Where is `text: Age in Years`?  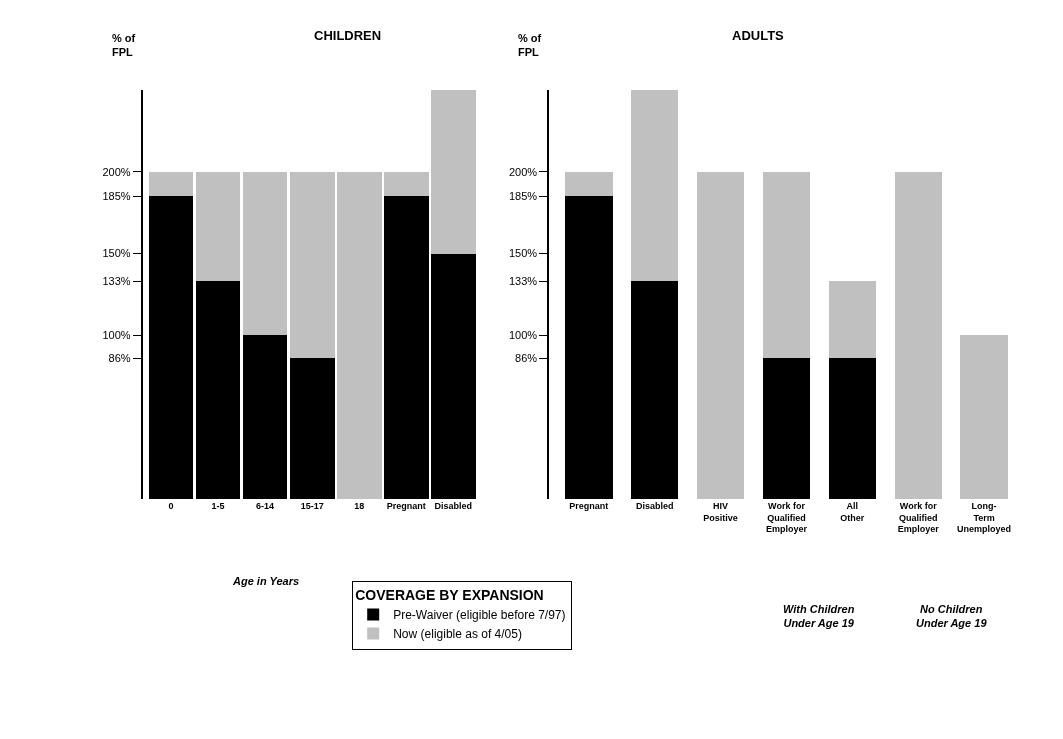
text: Age in Years is located at coordinates (266, 581).